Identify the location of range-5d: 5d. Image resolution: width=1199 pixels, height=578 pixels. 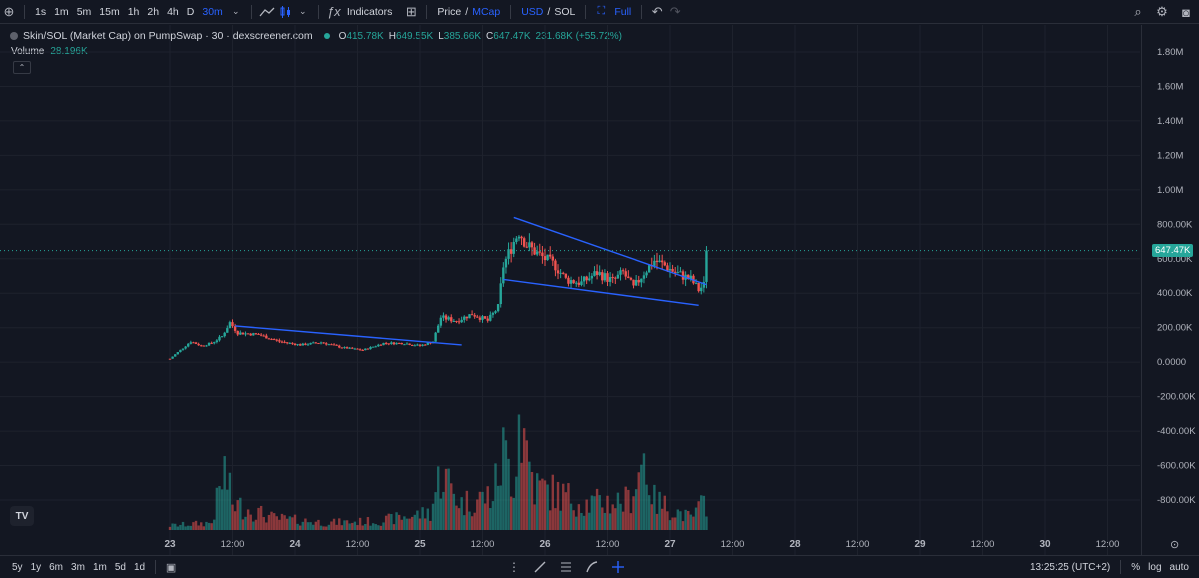
(120, 567).